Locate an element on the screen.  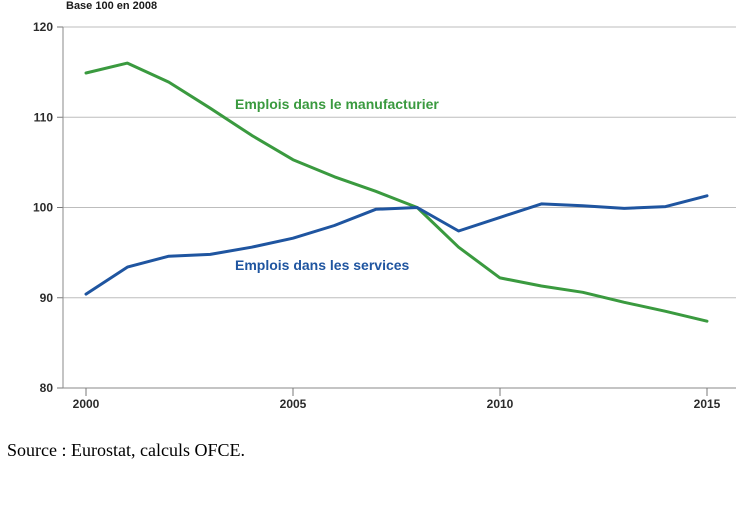
y-tick-label: 90 is located at coordinates (47, 298).